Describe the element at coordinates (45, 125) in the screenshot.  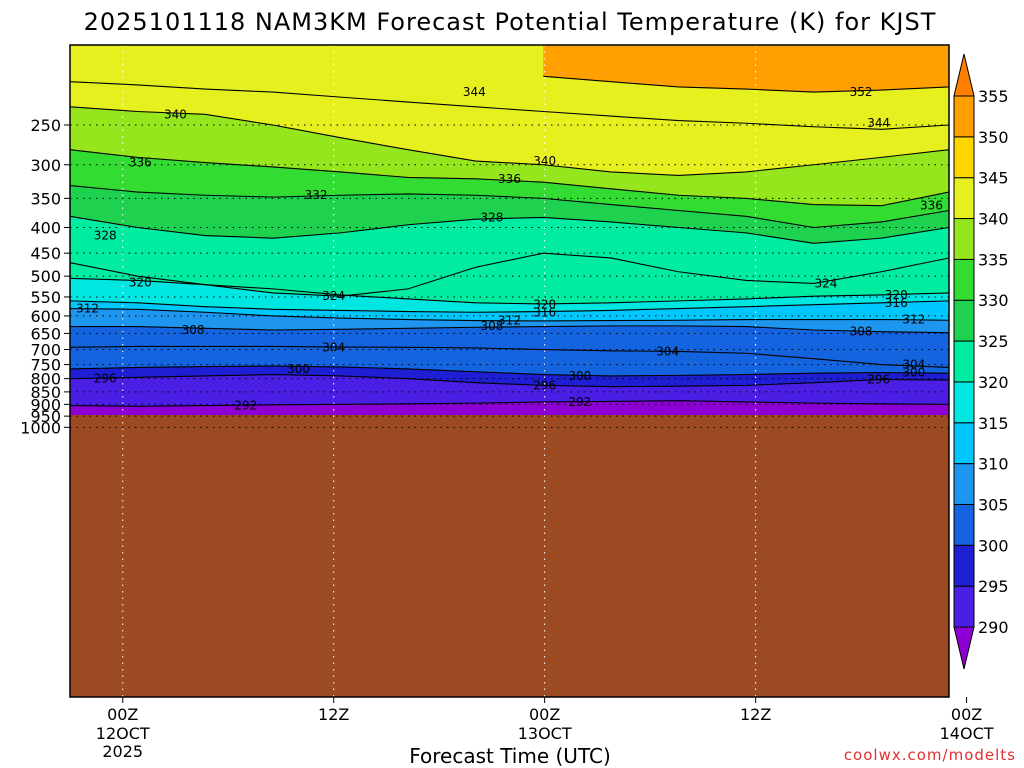
I see `y-tick-label: 250` at that location.